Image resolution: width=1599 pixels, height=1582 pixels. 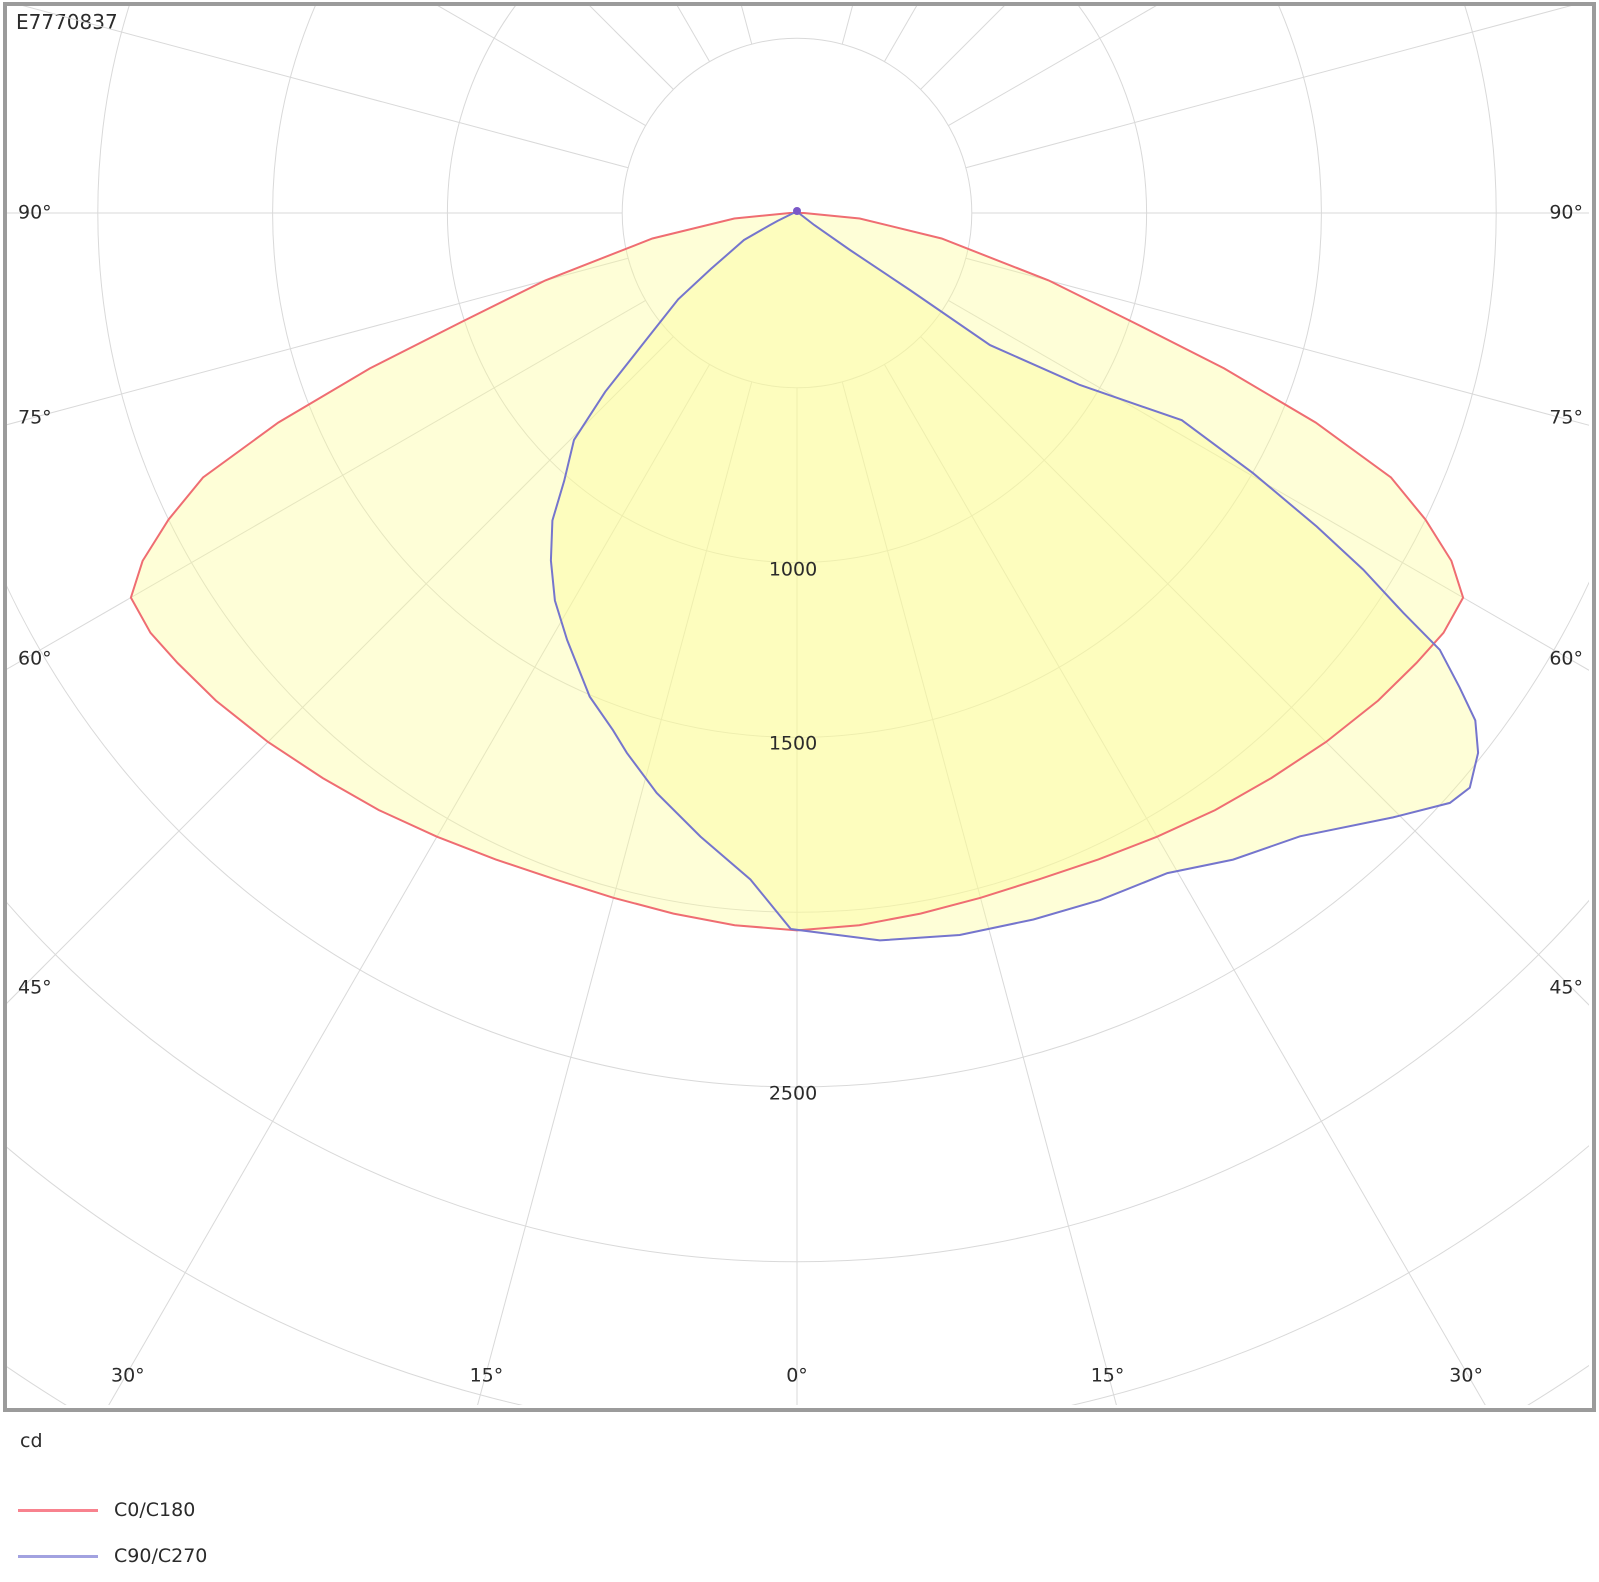 What do you see at coordinates (128, 1375) in the screenshot?
I see `angle-label-bottom--30: 30°` at bounding box center [128, 1375].